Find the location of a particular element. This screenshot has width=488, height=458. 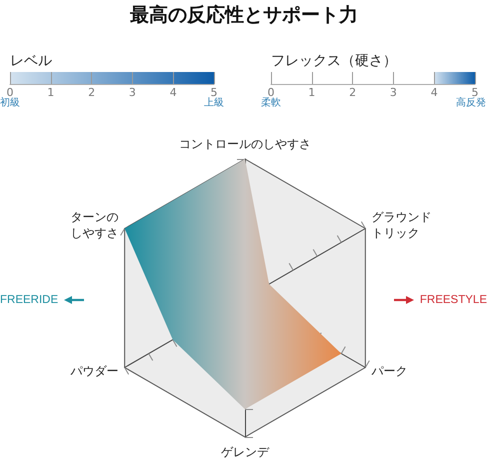

spoke-label: ターンのしやすさ is located at coordinates (94, 225).